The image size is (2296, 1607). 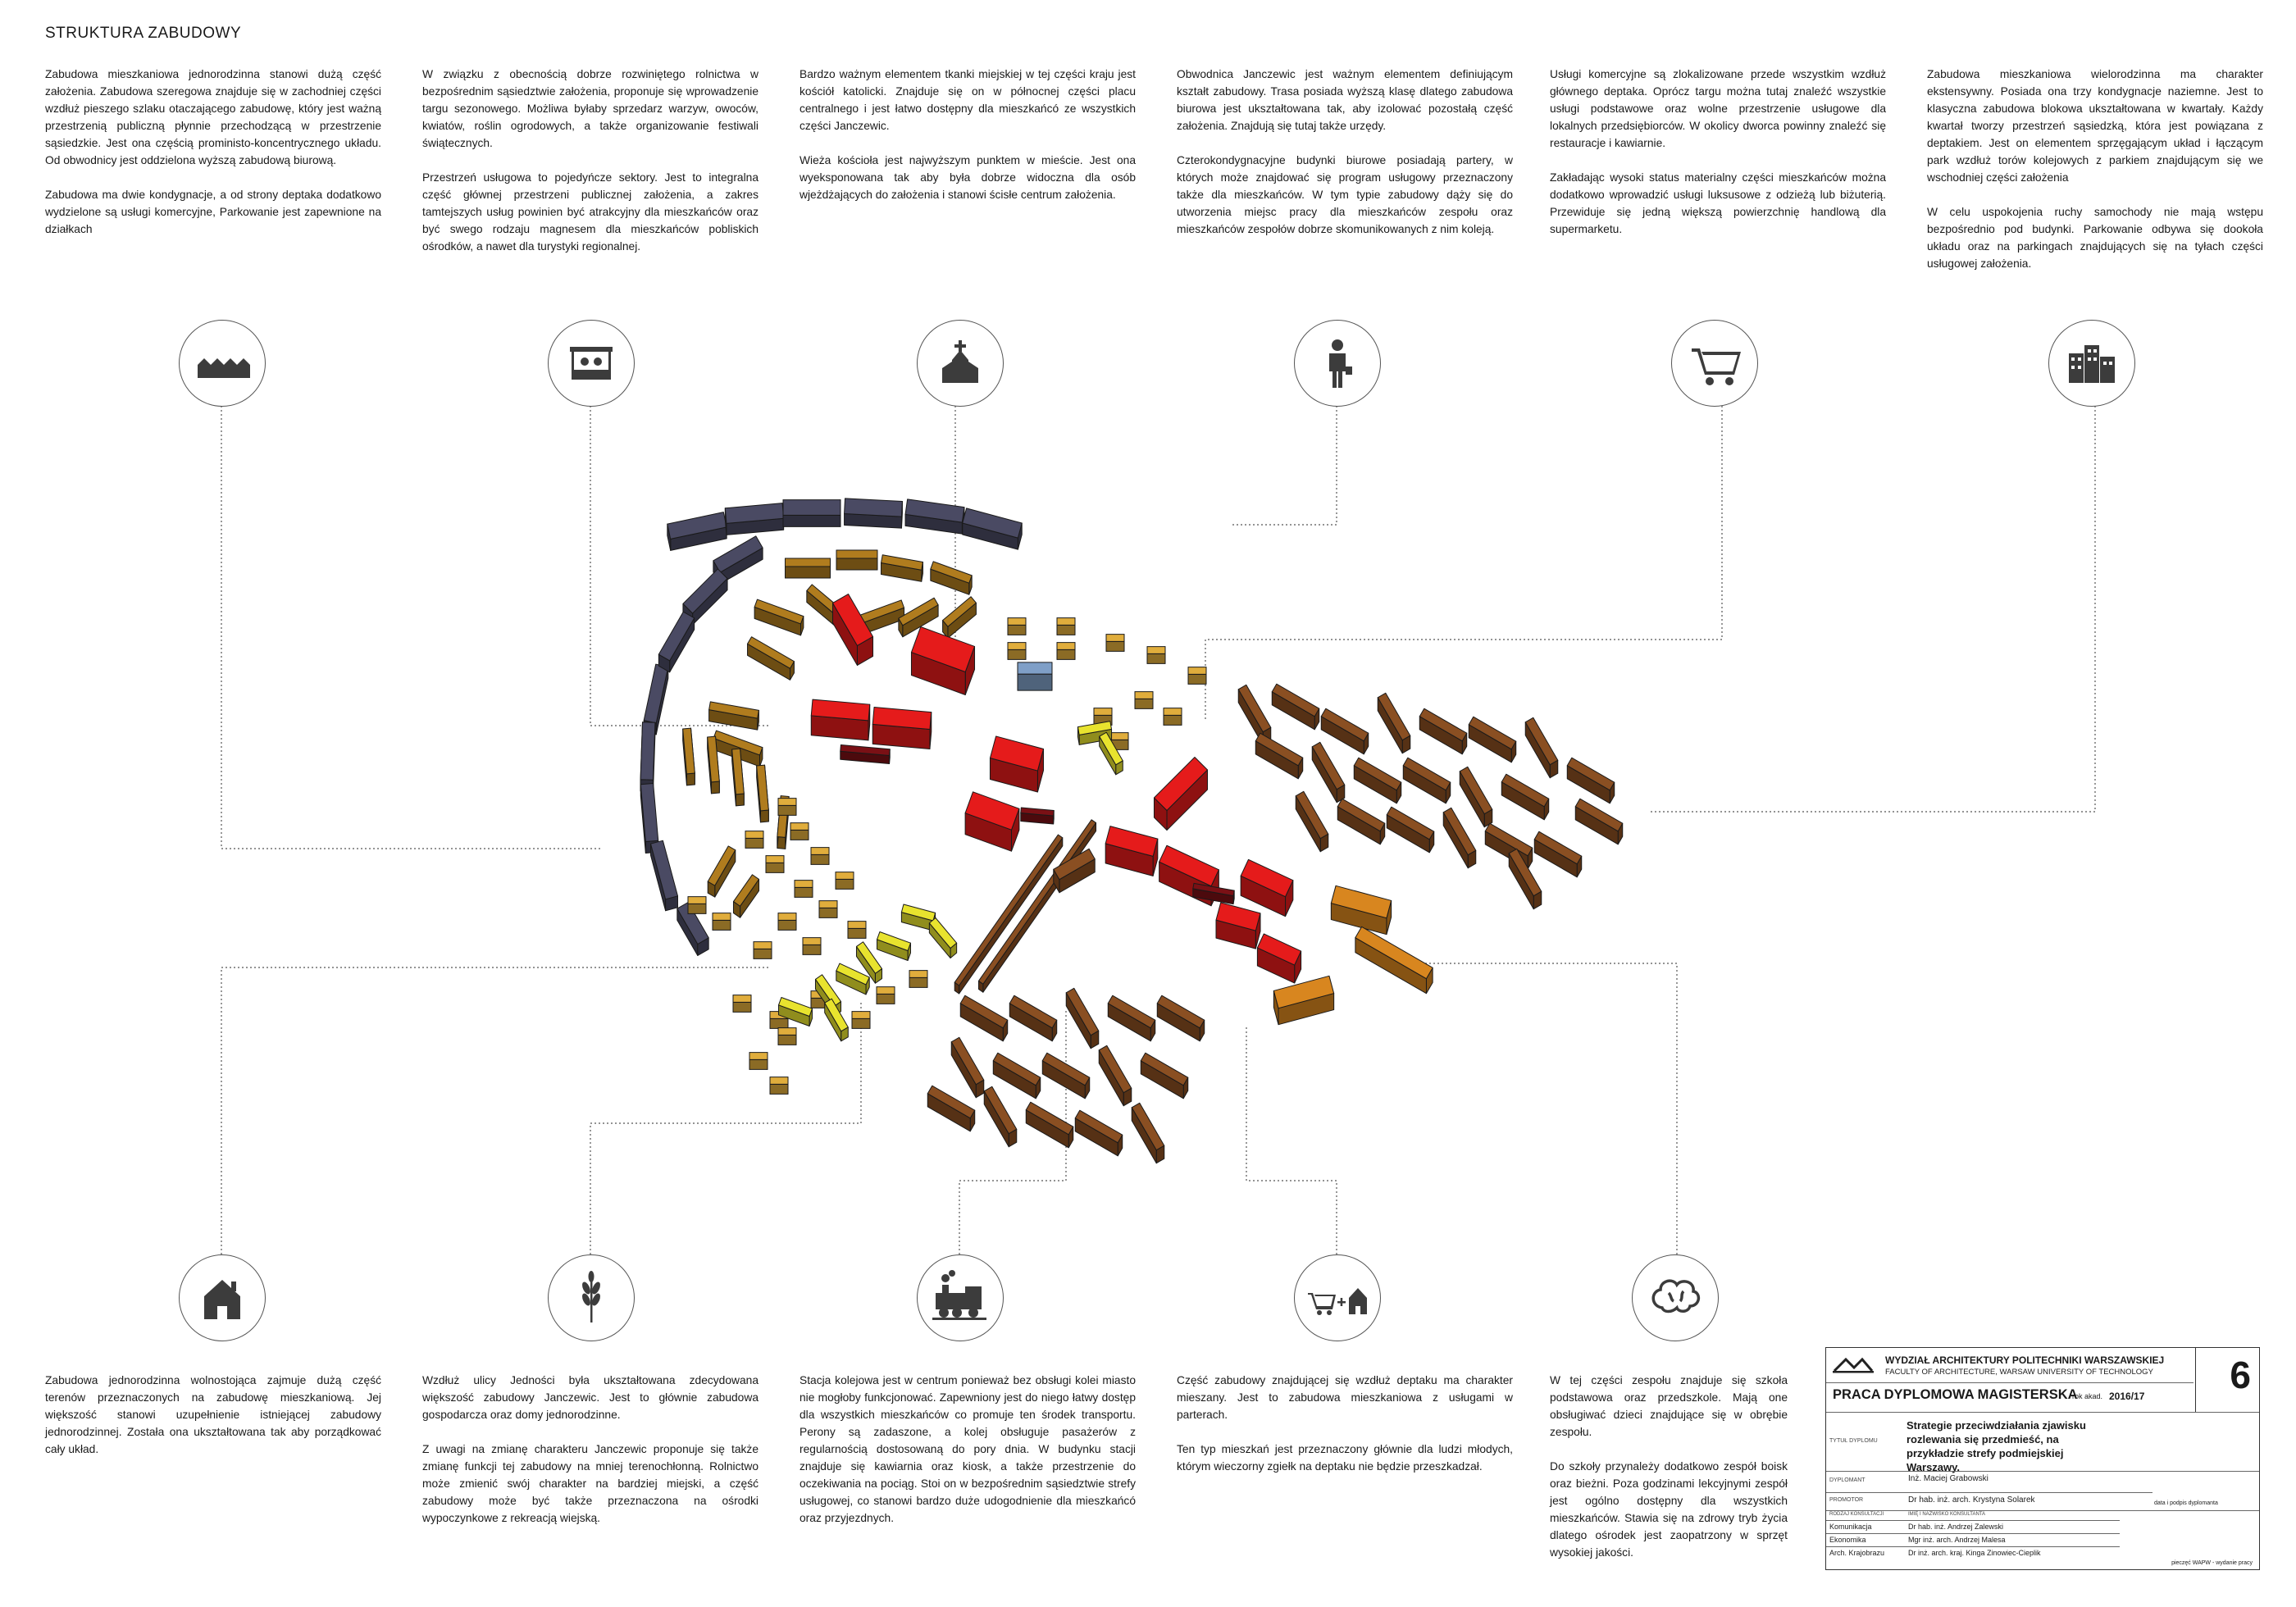 I want to click on building-detached-81-side, so click(x=721, y=925).